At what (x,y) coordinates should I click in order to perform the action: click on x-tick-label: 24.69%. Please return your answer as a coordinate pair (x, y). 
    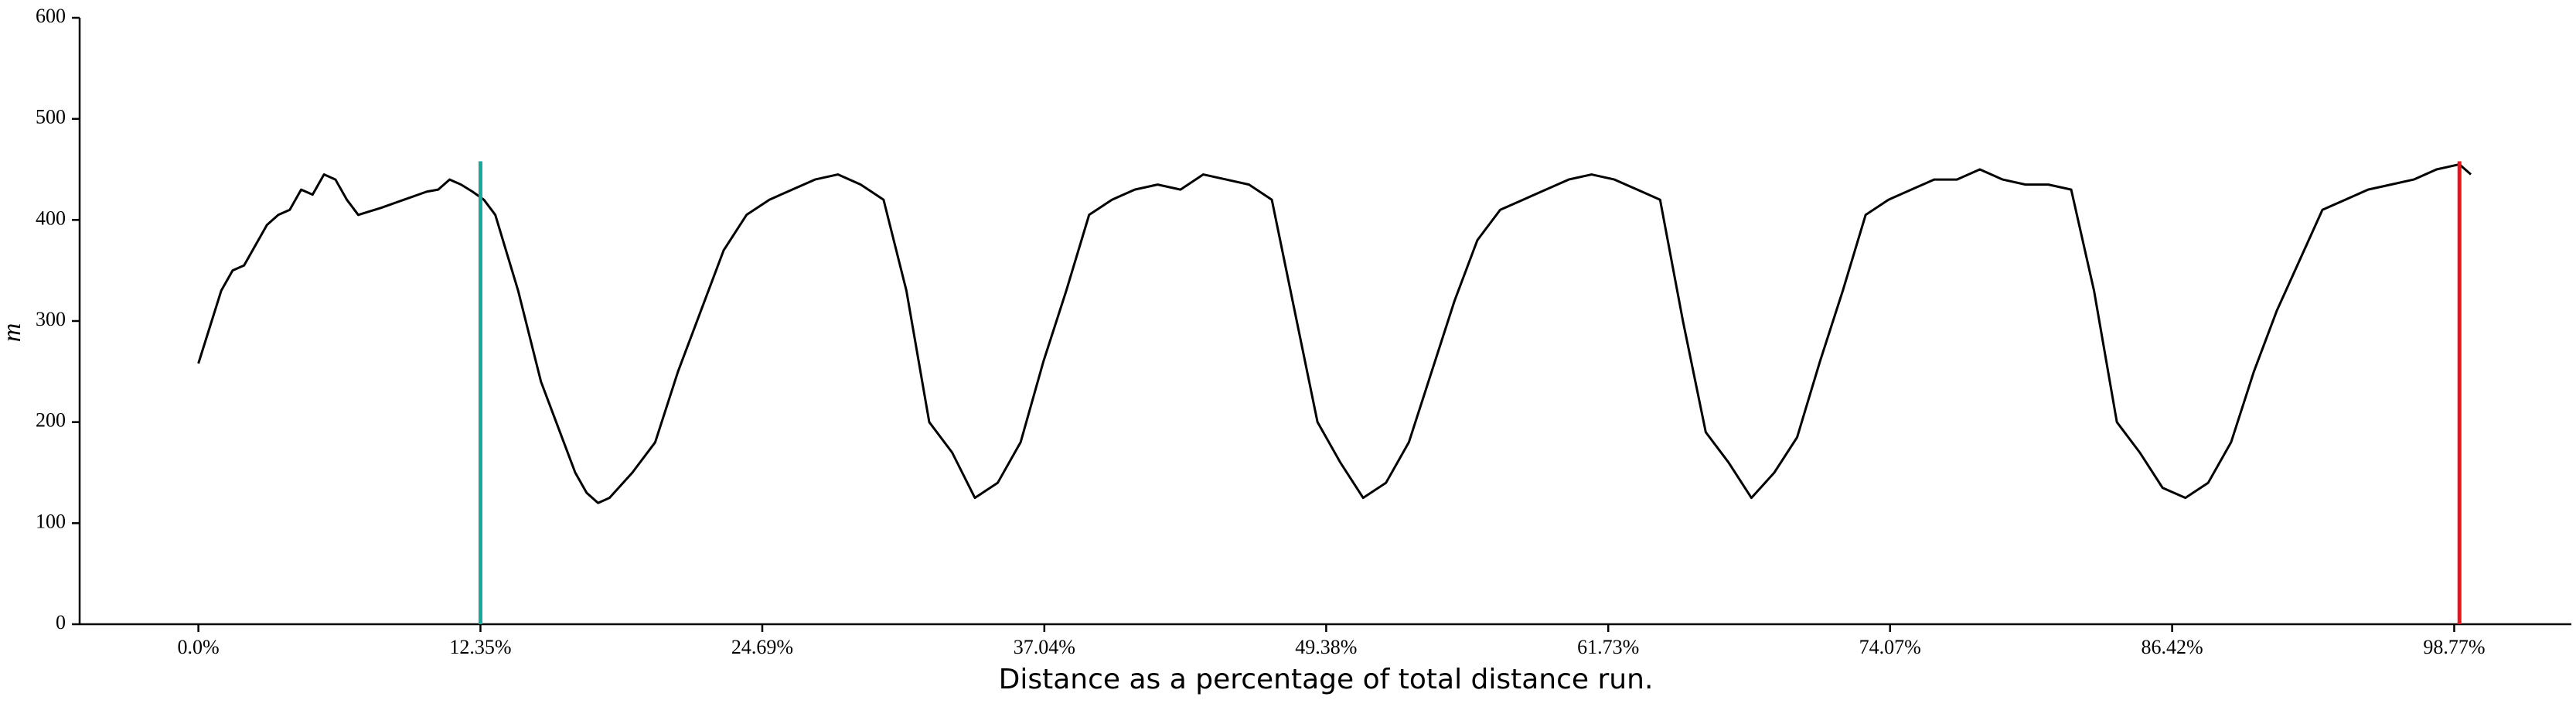
    Looking at the image, I should click on (762, 647).